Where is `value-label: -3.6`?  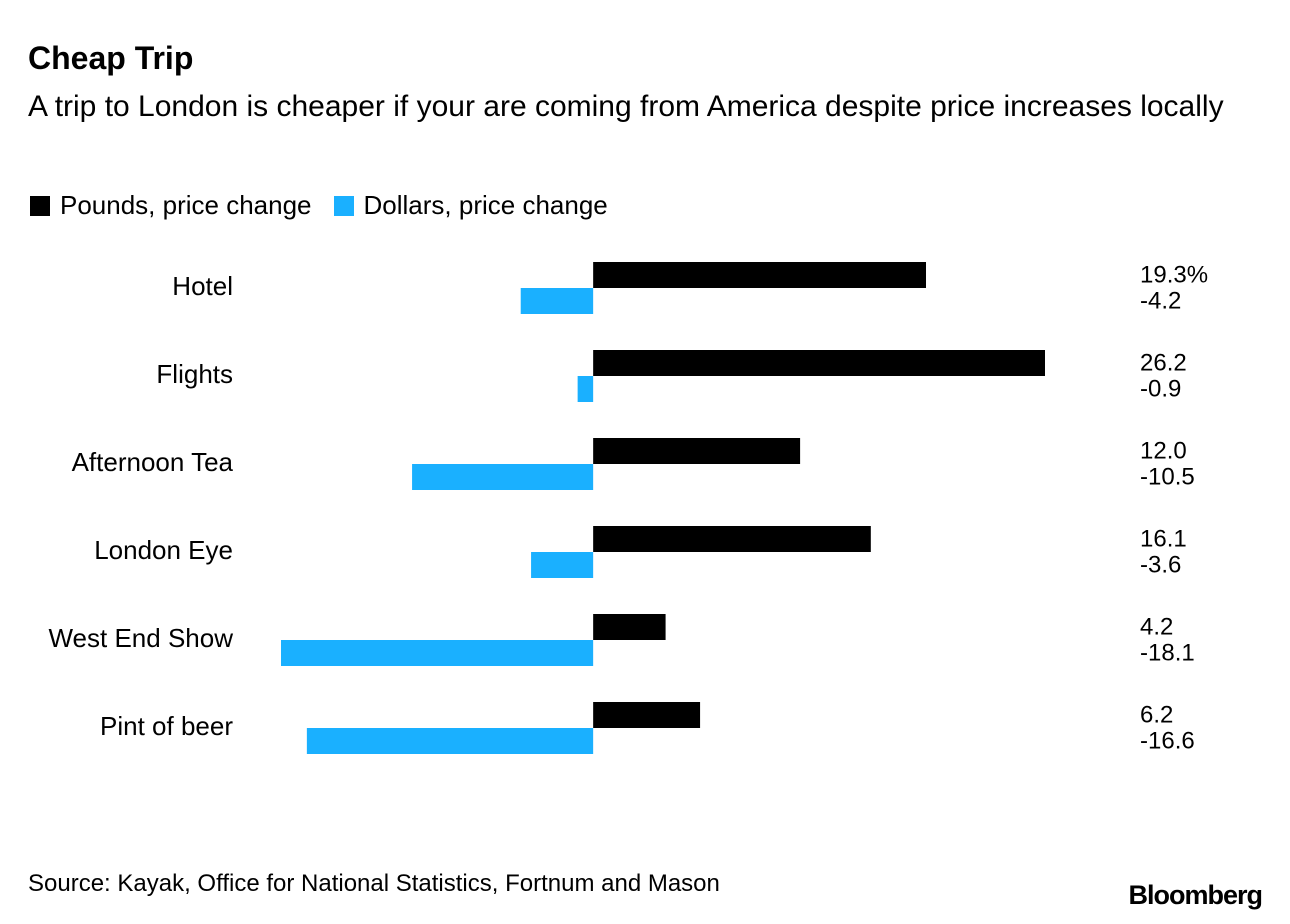
value-label: -3.6 is located at coordinates (1160, 564).